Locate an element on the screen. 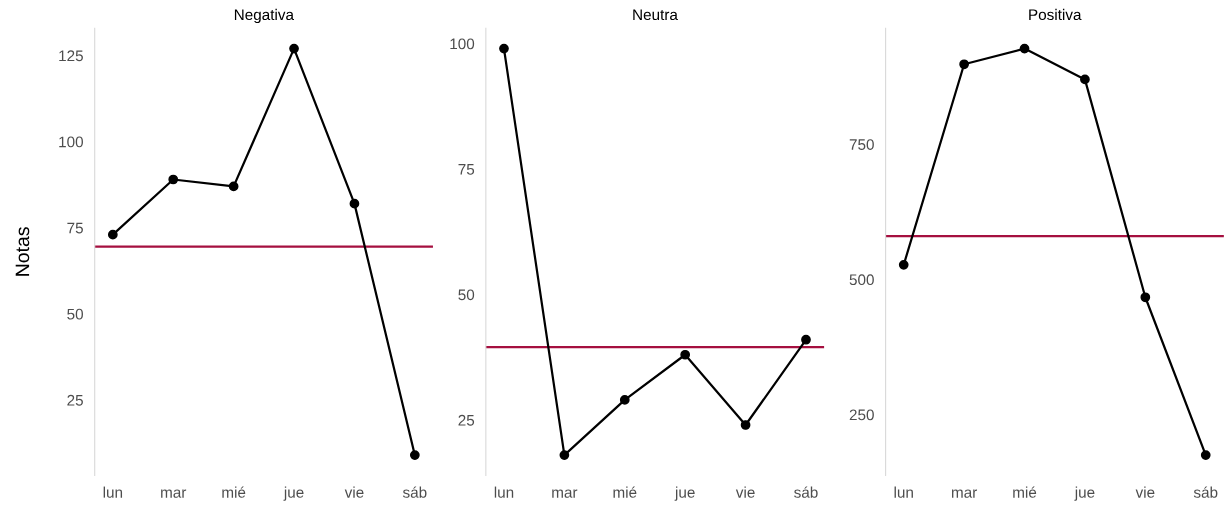 The width and height of the screenshot is (1230, 514). y-tick-label: 500 is located at coordinates (861, 280).